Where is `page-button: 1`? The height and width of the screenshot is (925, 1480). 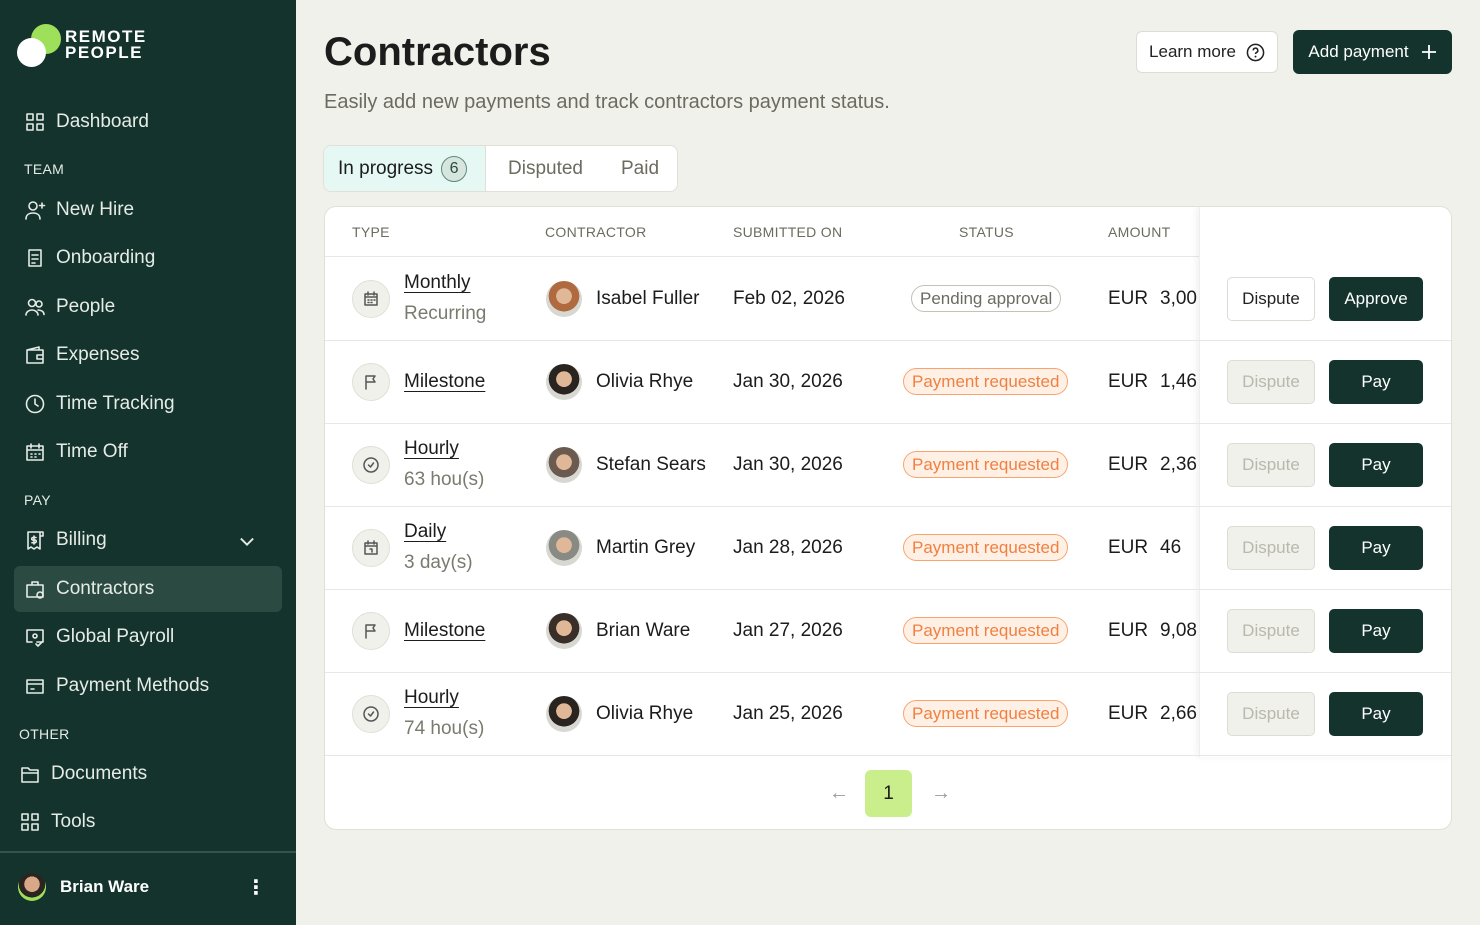
page-button: 1 is located at coordinates (888, 793).